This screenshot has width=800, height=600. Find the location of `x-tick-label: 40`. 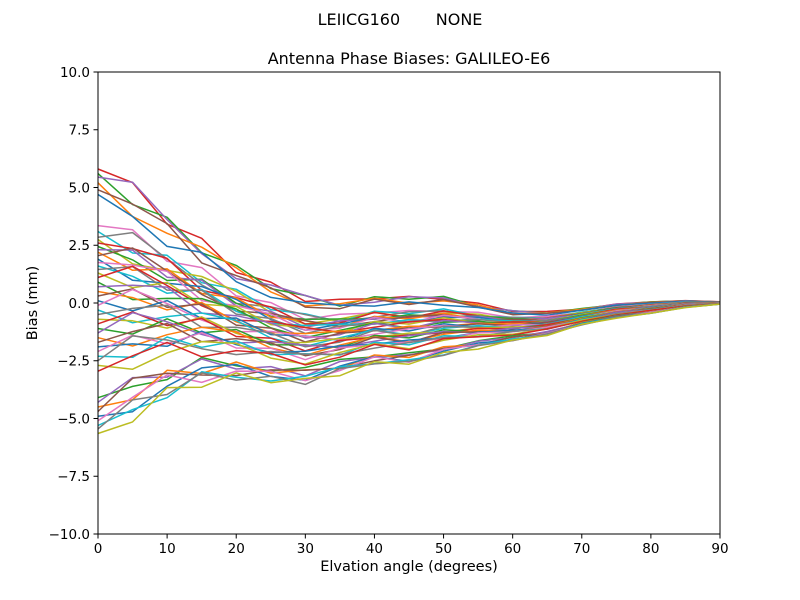

x-tick-label: 40 is located at coordinates (374, 549).